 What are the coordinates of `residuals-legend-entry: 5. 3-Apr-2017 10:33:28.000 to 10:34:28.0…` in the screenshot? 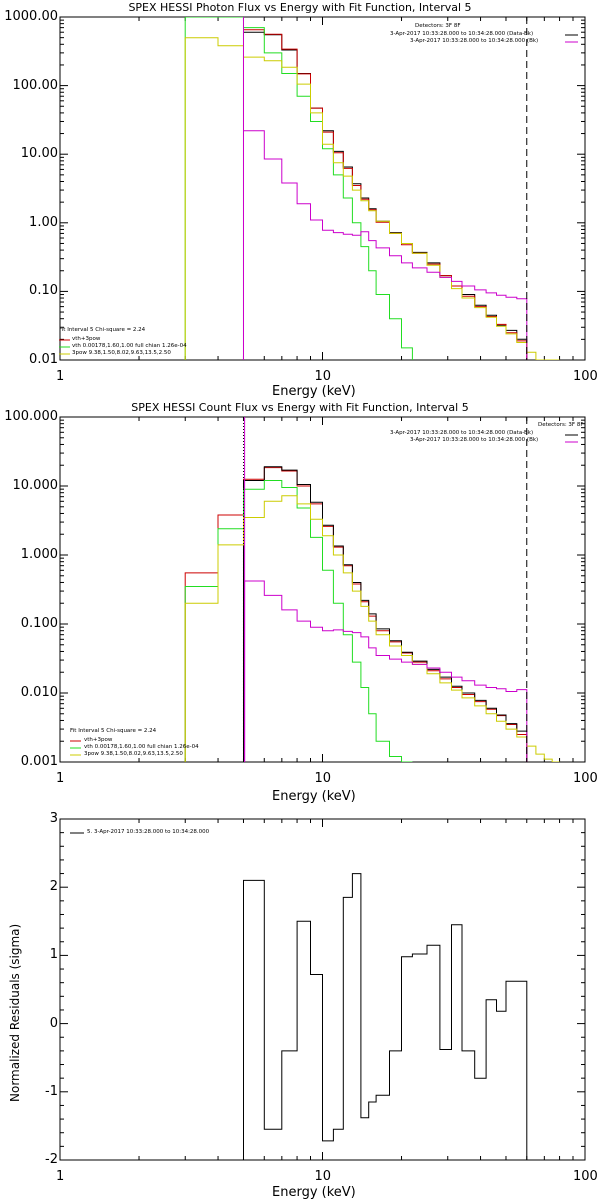 It's located at (148, 832).